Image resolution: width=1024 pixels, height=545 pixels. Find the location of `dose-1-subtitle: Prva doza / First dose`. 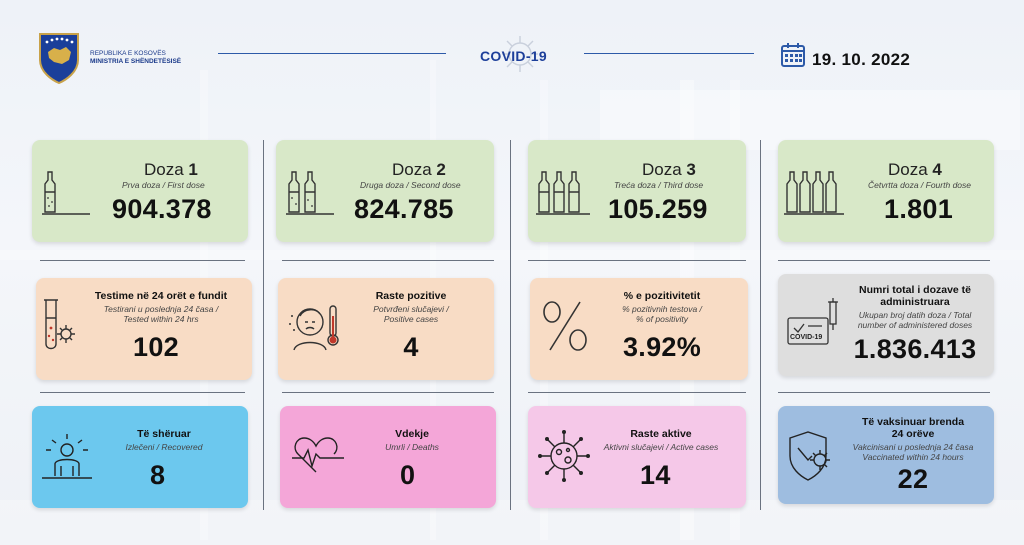

dose-1-subtitle: Prva doza / First dose is located at coordinates (163, 185).